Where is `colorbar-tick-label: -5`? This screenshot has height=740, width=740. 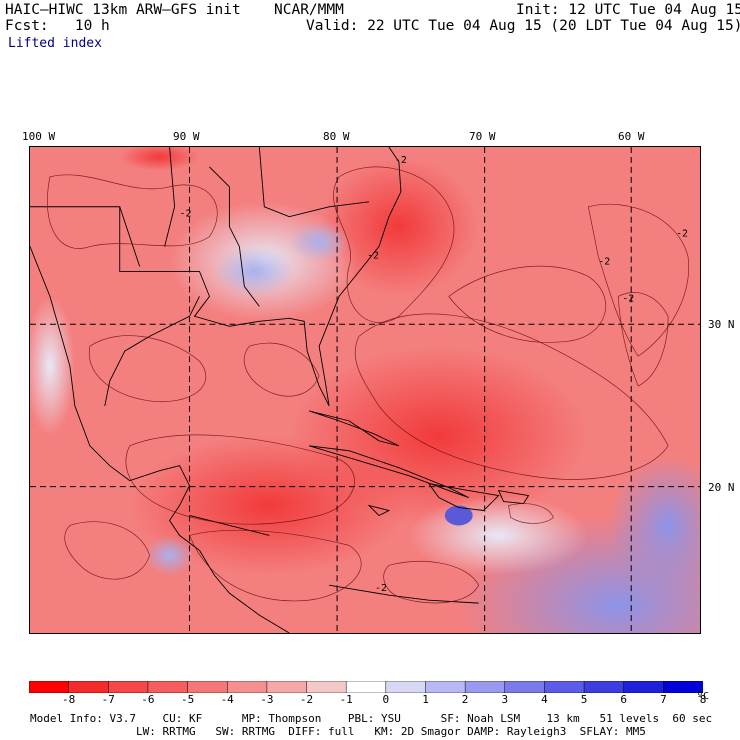
colorbar-tick-label: -5 is located at coordinates (187, 699).